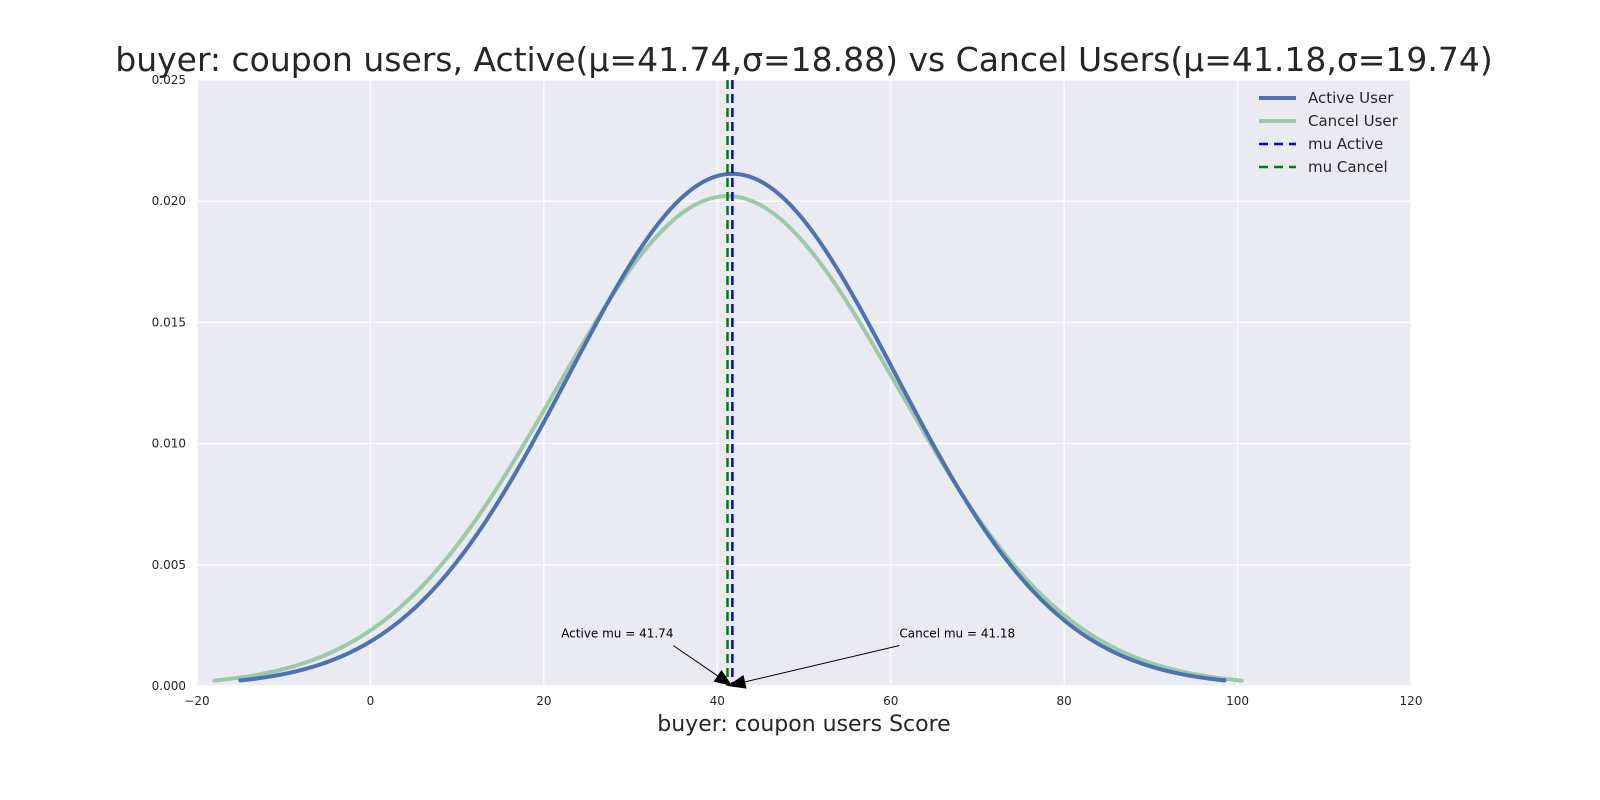 This screenshot has height=800, width=1600. Describe the element at coordinates (803, 724) in the screenshot. I see `x-axis-label: buyer: coupon users Score` at that location.